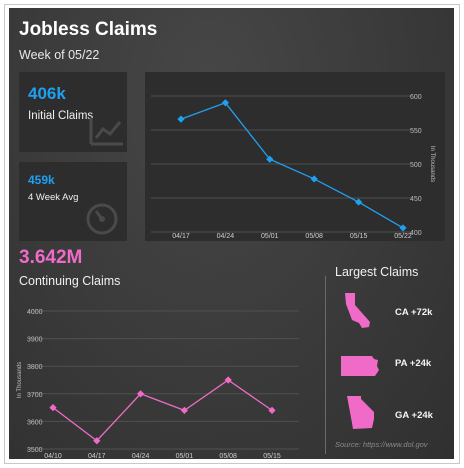  Describe the element at coordinates (47, 93) in the screenshot. I see `initial-claims-value: 406k` at that location.